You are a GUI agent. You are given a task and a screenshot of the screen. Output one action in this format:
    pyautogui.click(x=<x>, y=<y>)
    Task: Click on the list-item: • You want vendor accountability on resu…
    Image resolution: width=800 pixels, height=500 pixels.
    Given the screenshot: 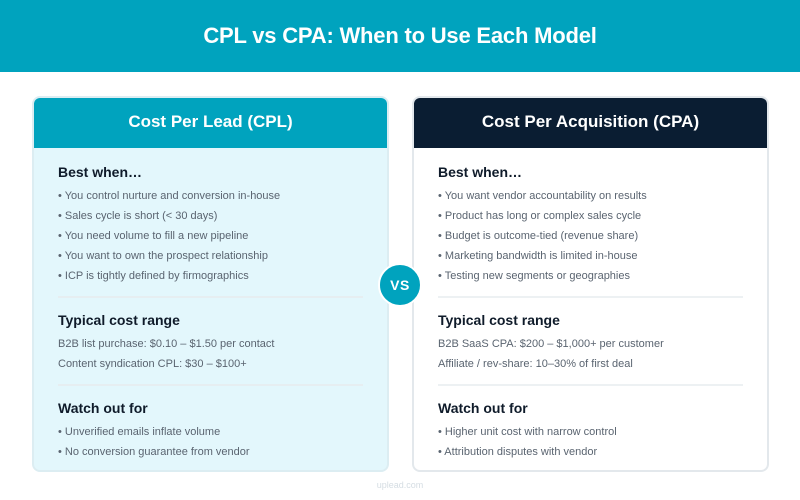 What is the action you would take?
    pyautogui.click(x=542, y=196)
    